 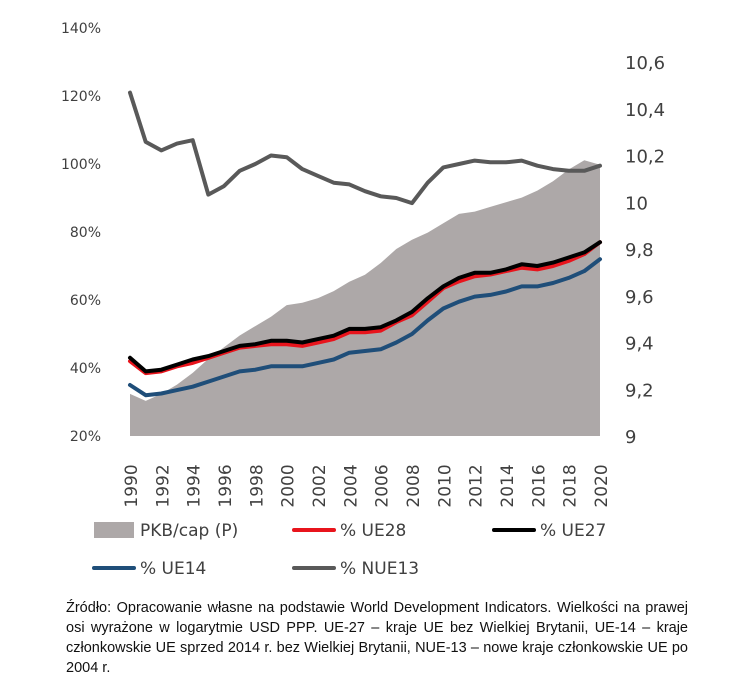 I want to click on x-tick-label: 2020, so click(x=602, y=485).